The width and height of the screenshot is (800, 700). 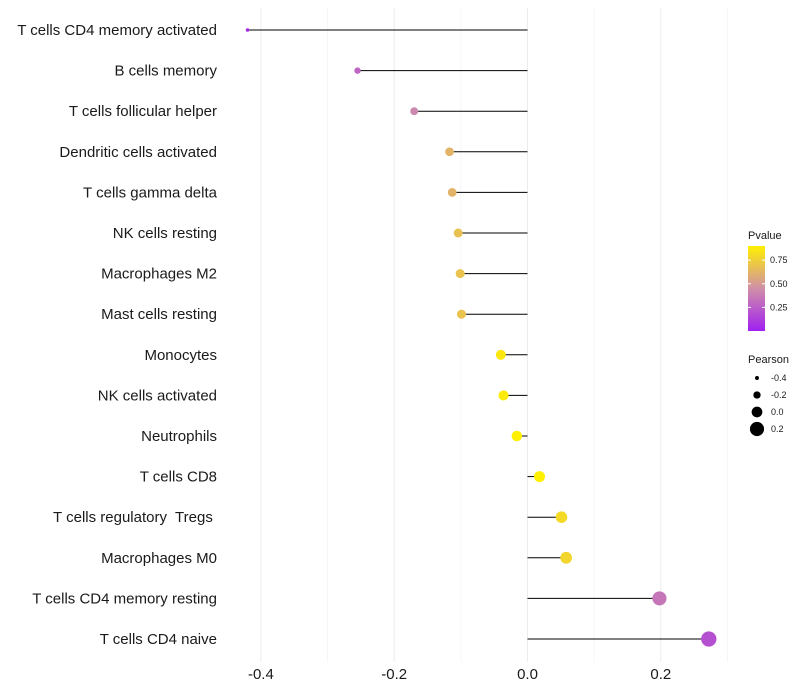 What do you see at coordinates (768, 405) in the screenshot?
I see `pearson-legend-items: -0.4 -0.2 0.0 0.2` at bounding box center [768, 405].